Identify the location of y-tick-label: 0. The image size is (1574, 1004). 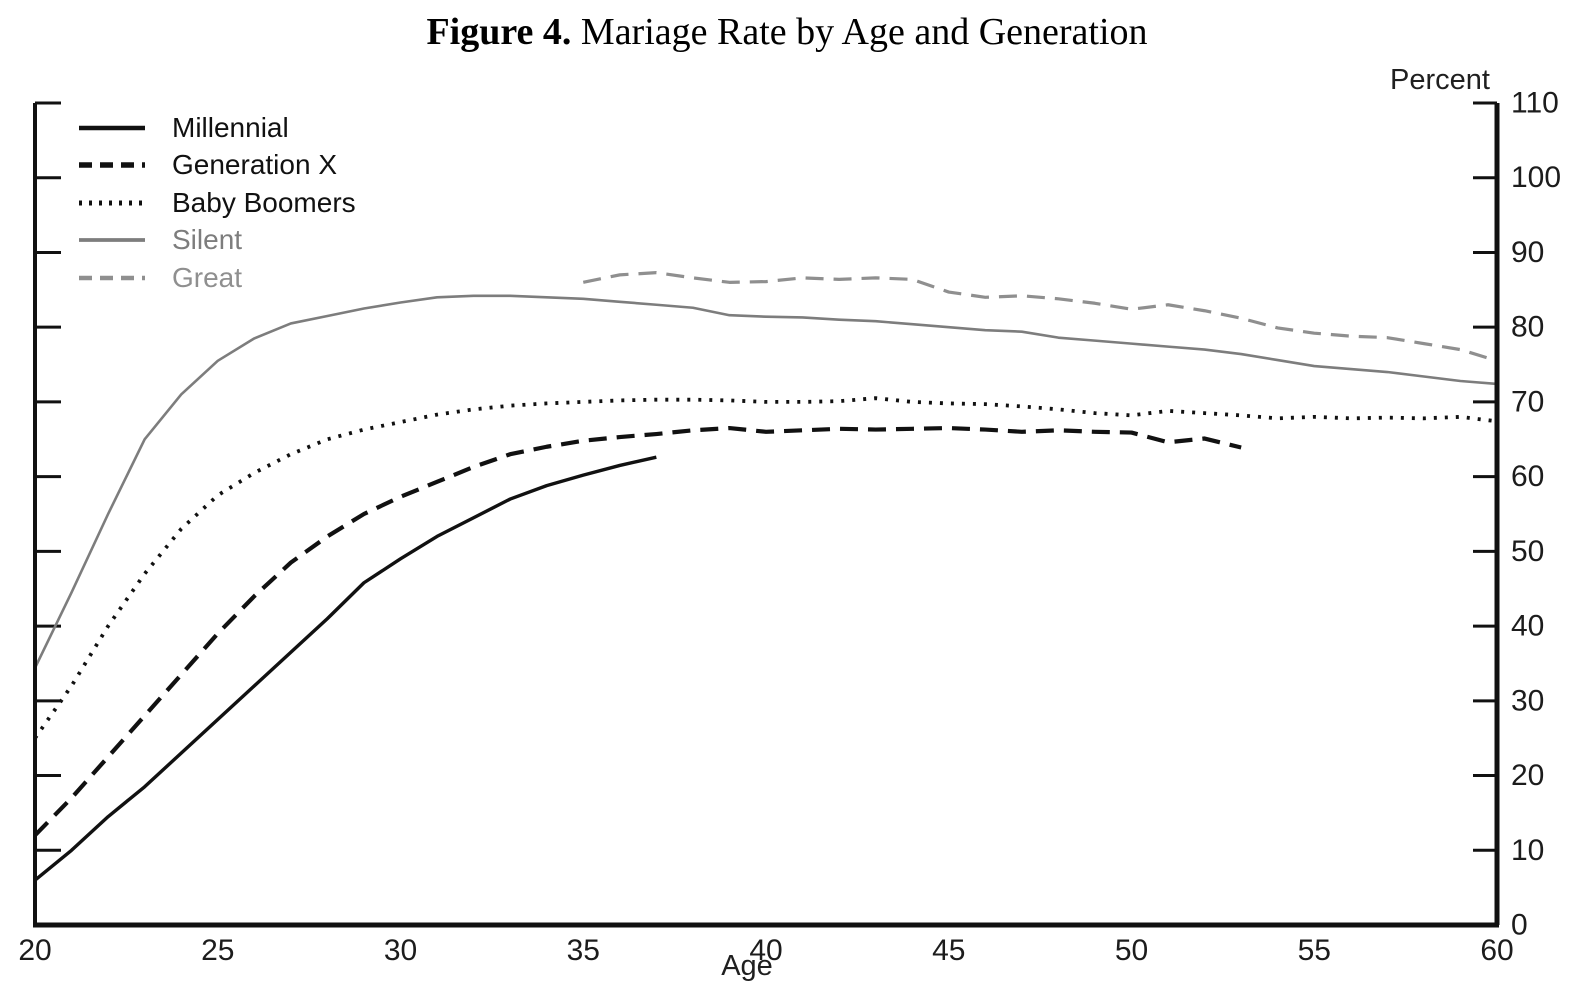
(1519, 925).